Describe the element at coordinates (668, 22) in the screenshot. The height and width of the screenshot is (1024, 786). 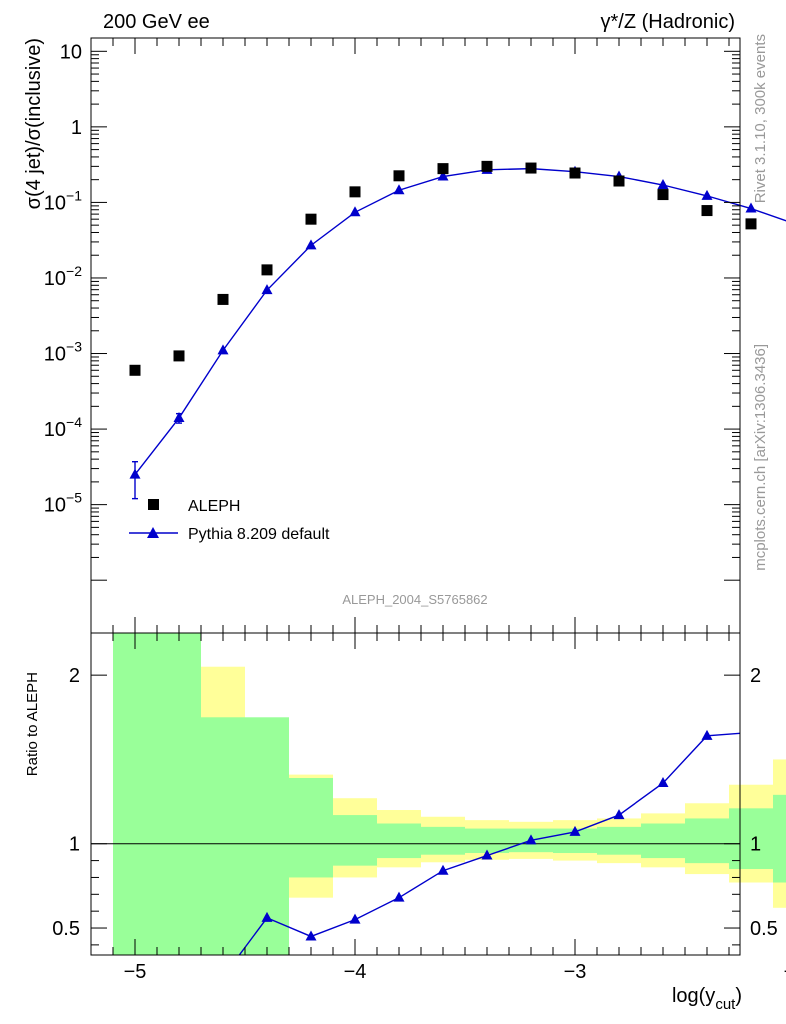
I see `process-label: γ*/Z (Hadronic)` at that location.